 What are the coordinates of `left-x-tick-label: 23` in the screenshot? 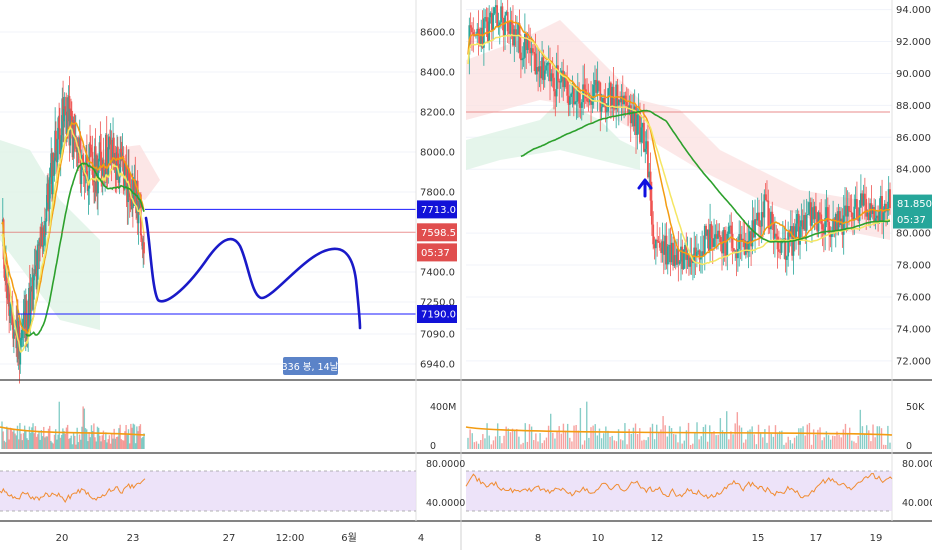 It's located at (133, 538).